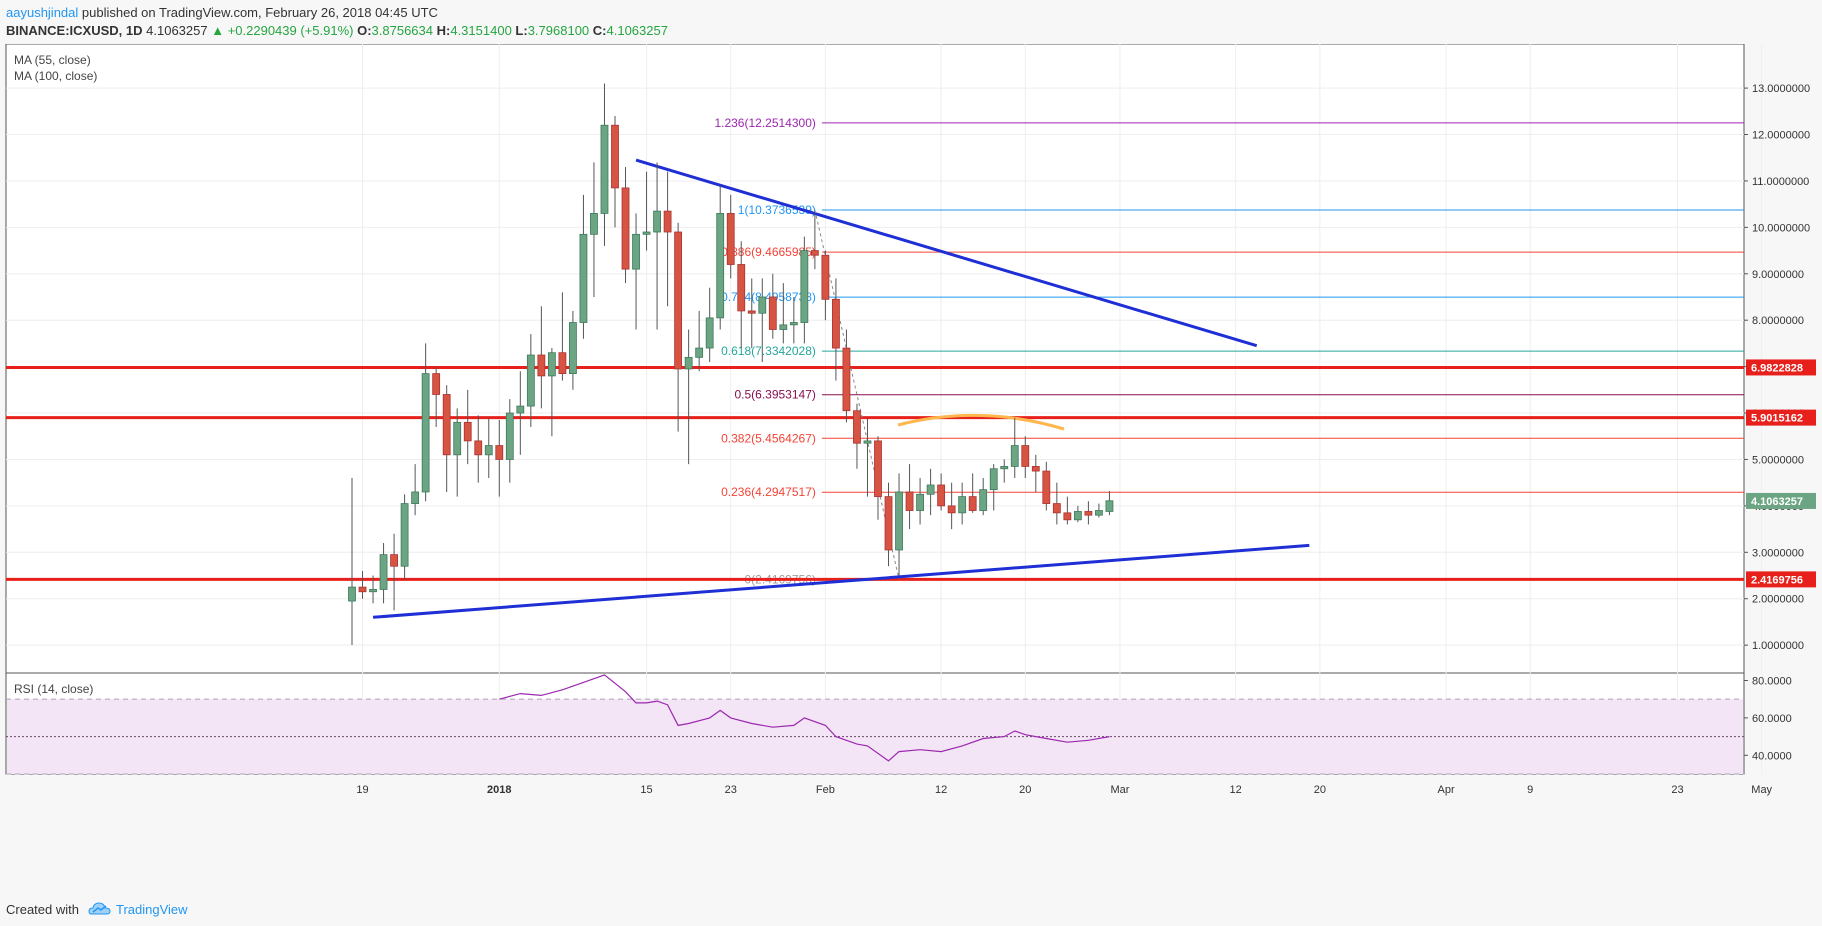 The width and height of the screenshot is (1822, 926). I want to click on price-flag-label: 5.9015162, so click(1777, 419).